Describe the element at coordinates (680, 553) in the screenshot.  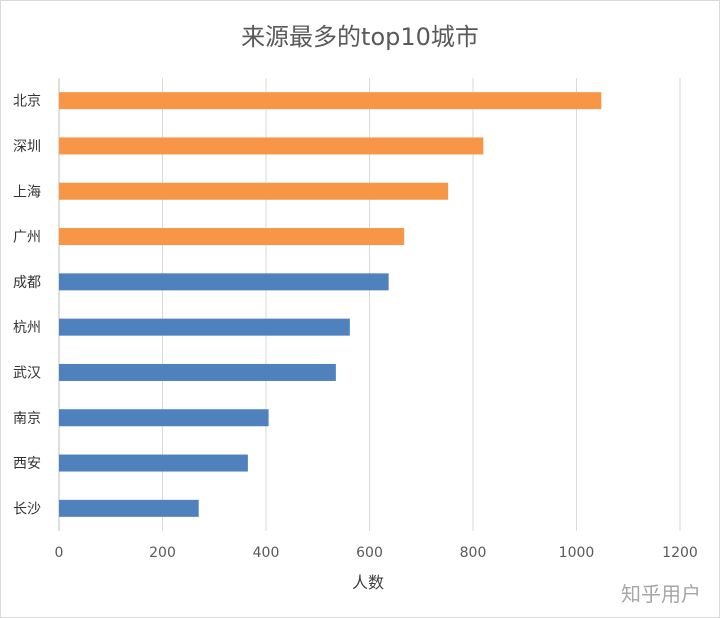
I see `x-tick-label: 1200` at that location.